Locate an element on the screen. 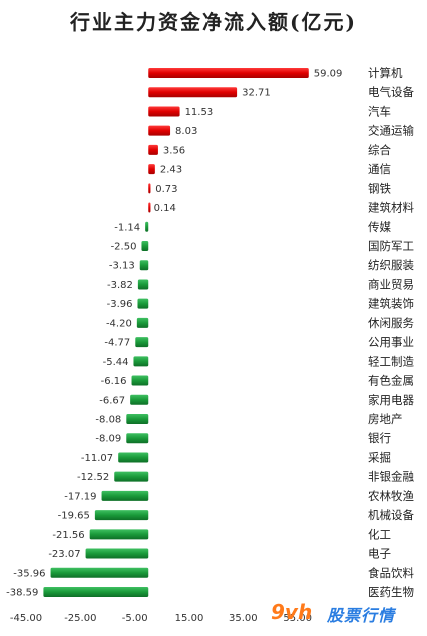  category-label: 建筑装饰 is located at coordinates (391, 304).